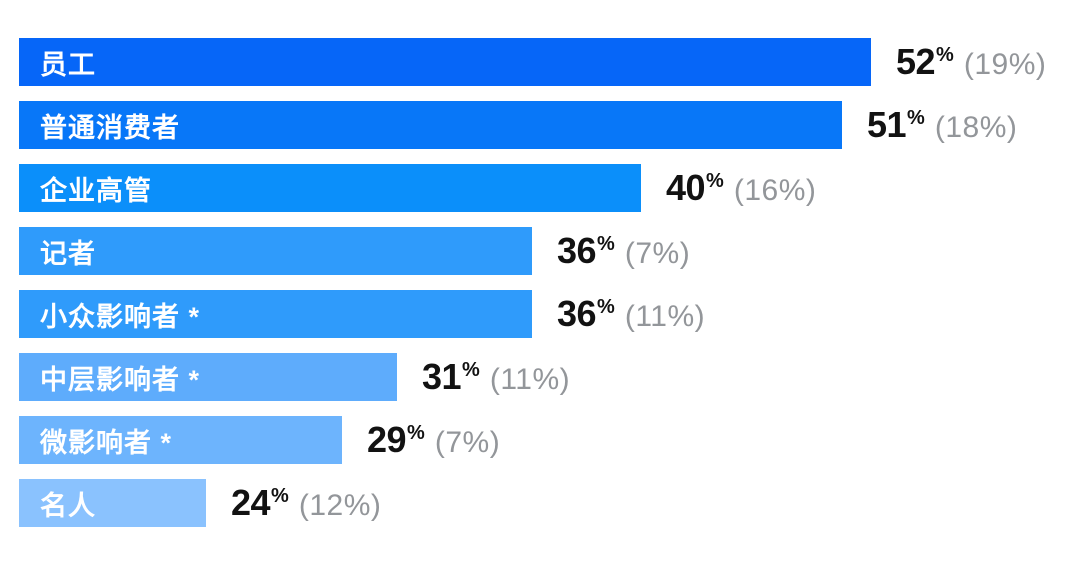 Image resolution: width=1080 pixels, height=563 pixels. What do you see at coordinates (275, 314) in the screenshot?
I see `bar-niche-influencers: 小众影响者 *` at bounding box center [275, 314].